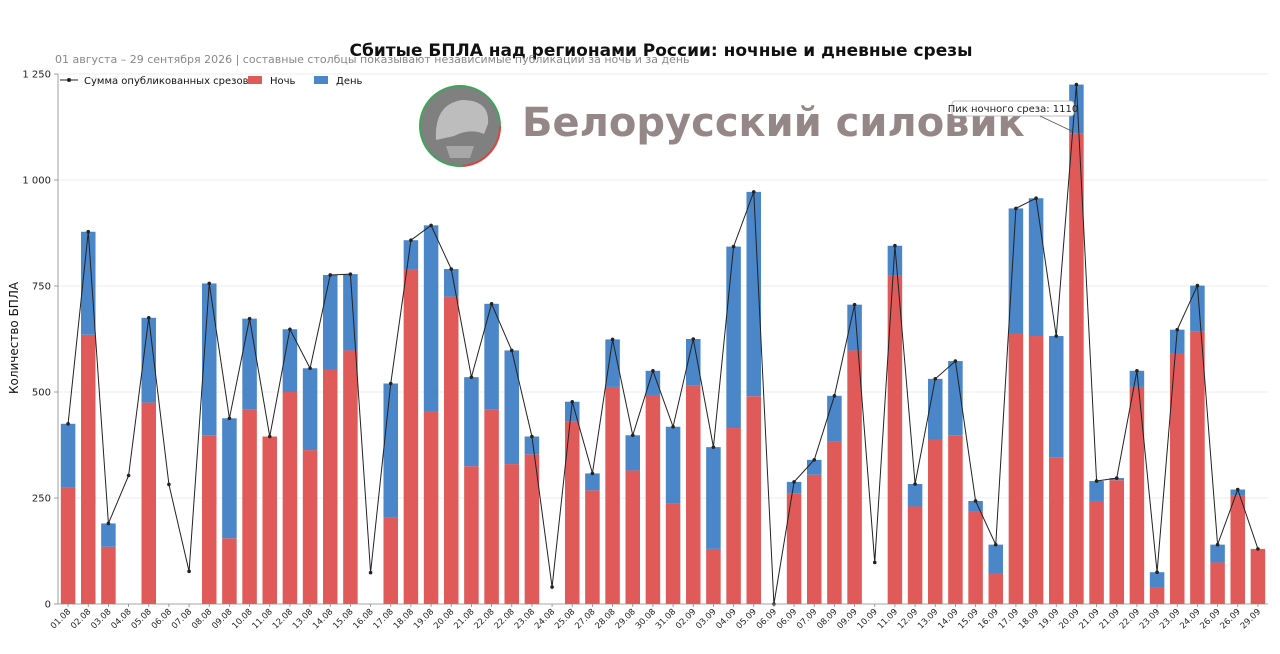  I want to click on x-tick-label: 31.08, so click(666, 619).